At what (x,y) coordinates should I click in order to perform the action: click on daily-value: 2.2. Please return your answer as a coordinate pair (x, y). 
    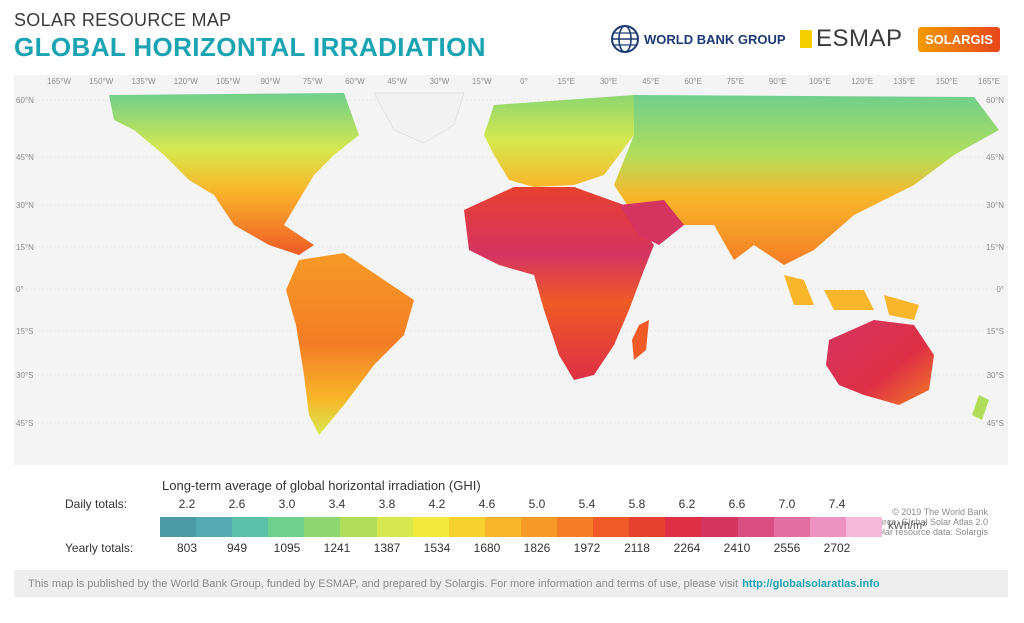
    Looking at the image, I should click on (187, 504).